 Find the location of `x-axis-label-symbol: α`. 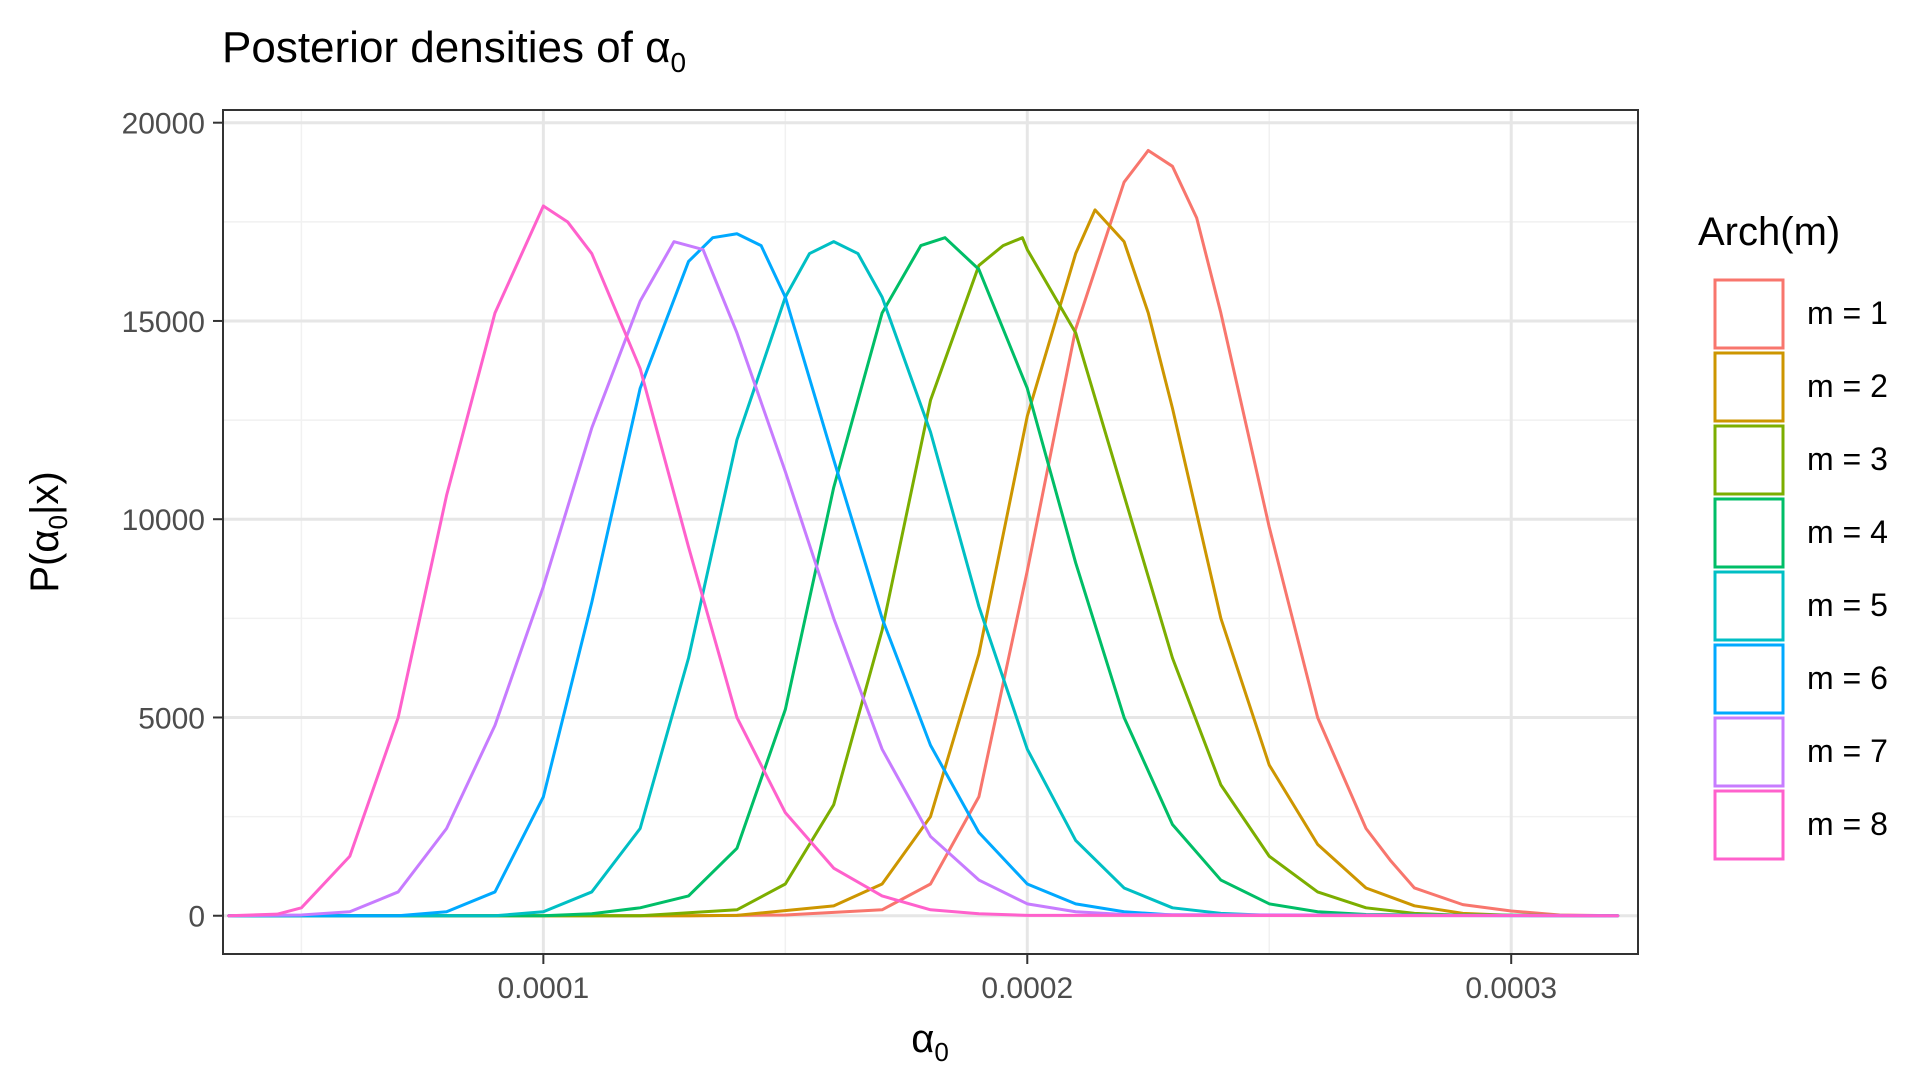

x-axis-label-symbol: α is located at coordinates (922, 1039).